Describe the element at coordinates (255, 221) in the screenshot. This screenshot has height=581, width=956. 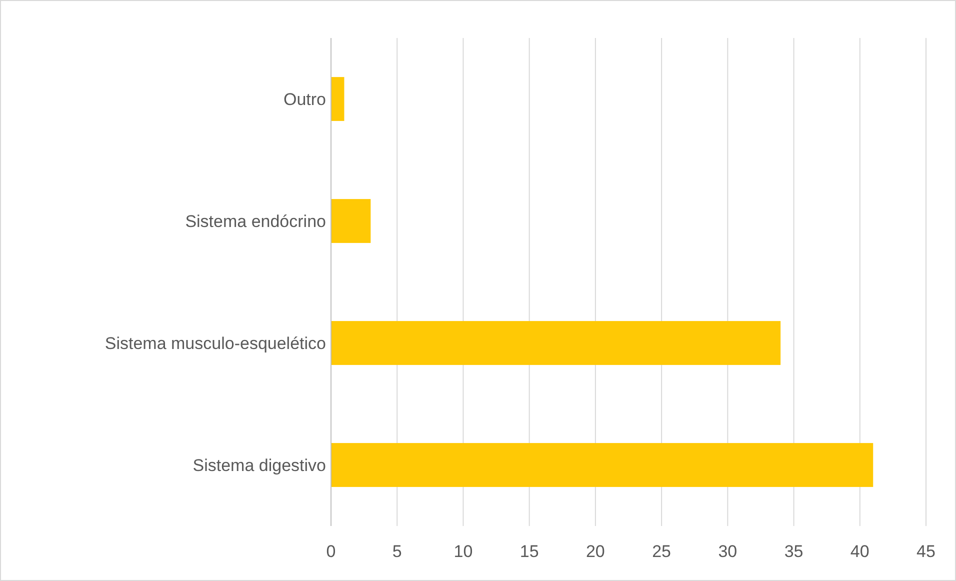
I see `y-tick-label: Sistema endócrino` at that location.